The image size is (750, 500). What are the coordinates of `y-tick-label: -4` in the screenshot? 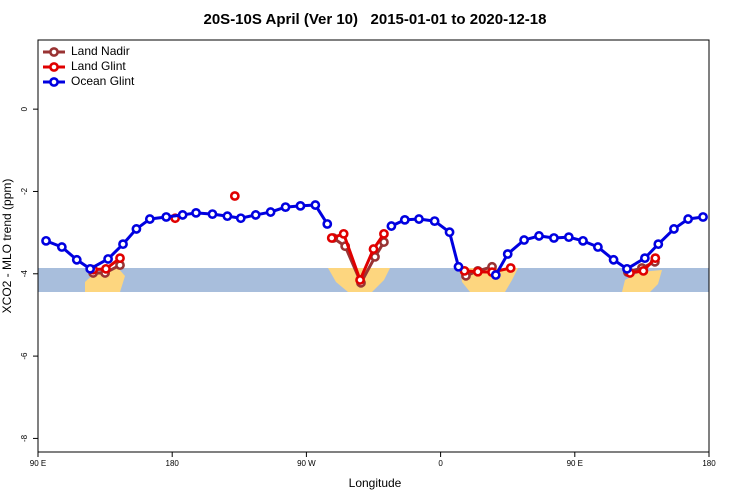 It's located at (24, 274).